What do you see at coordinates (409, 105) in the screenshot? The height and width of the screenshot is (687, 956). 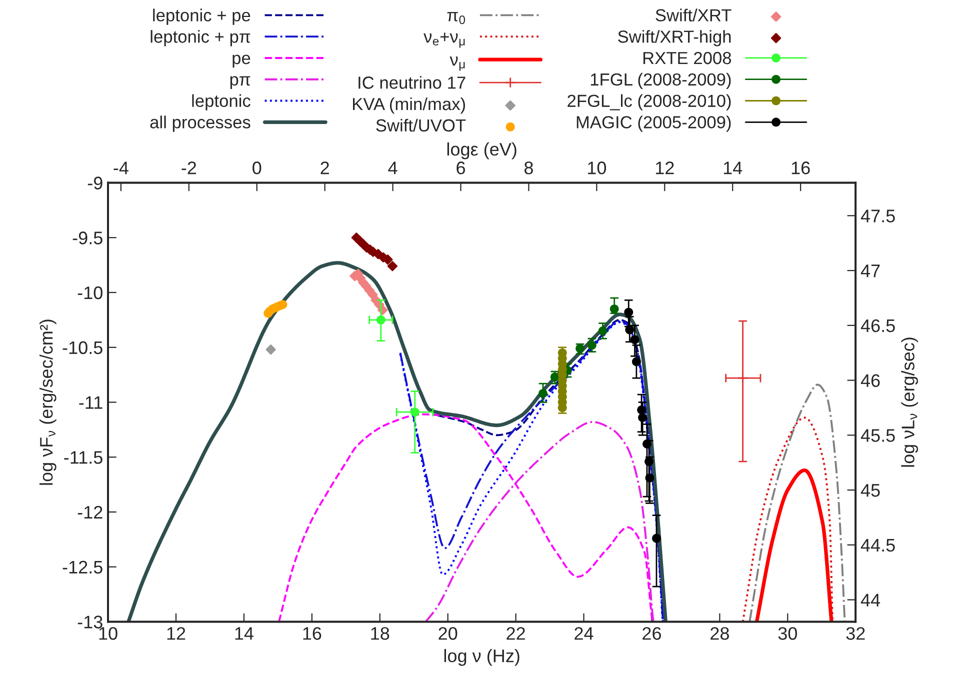 I see `legend-label: KVA (min/max)` at bounding box center [409, 105].